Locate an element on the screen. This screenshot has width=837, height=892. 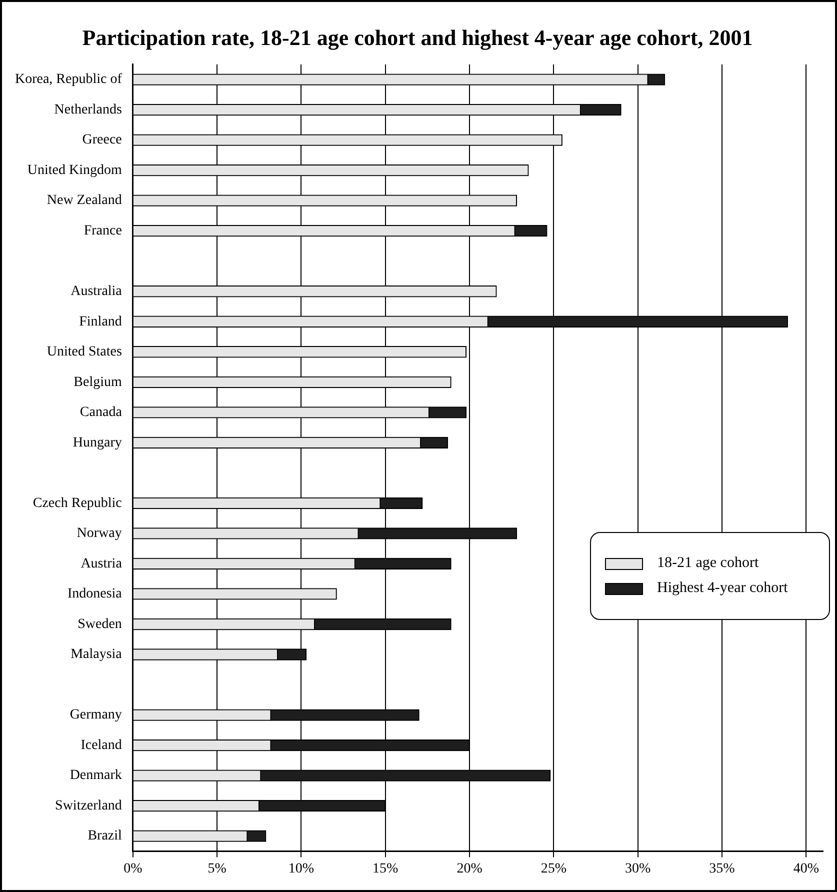
y-tick-label: Canada is located at coordinates (101, 412).